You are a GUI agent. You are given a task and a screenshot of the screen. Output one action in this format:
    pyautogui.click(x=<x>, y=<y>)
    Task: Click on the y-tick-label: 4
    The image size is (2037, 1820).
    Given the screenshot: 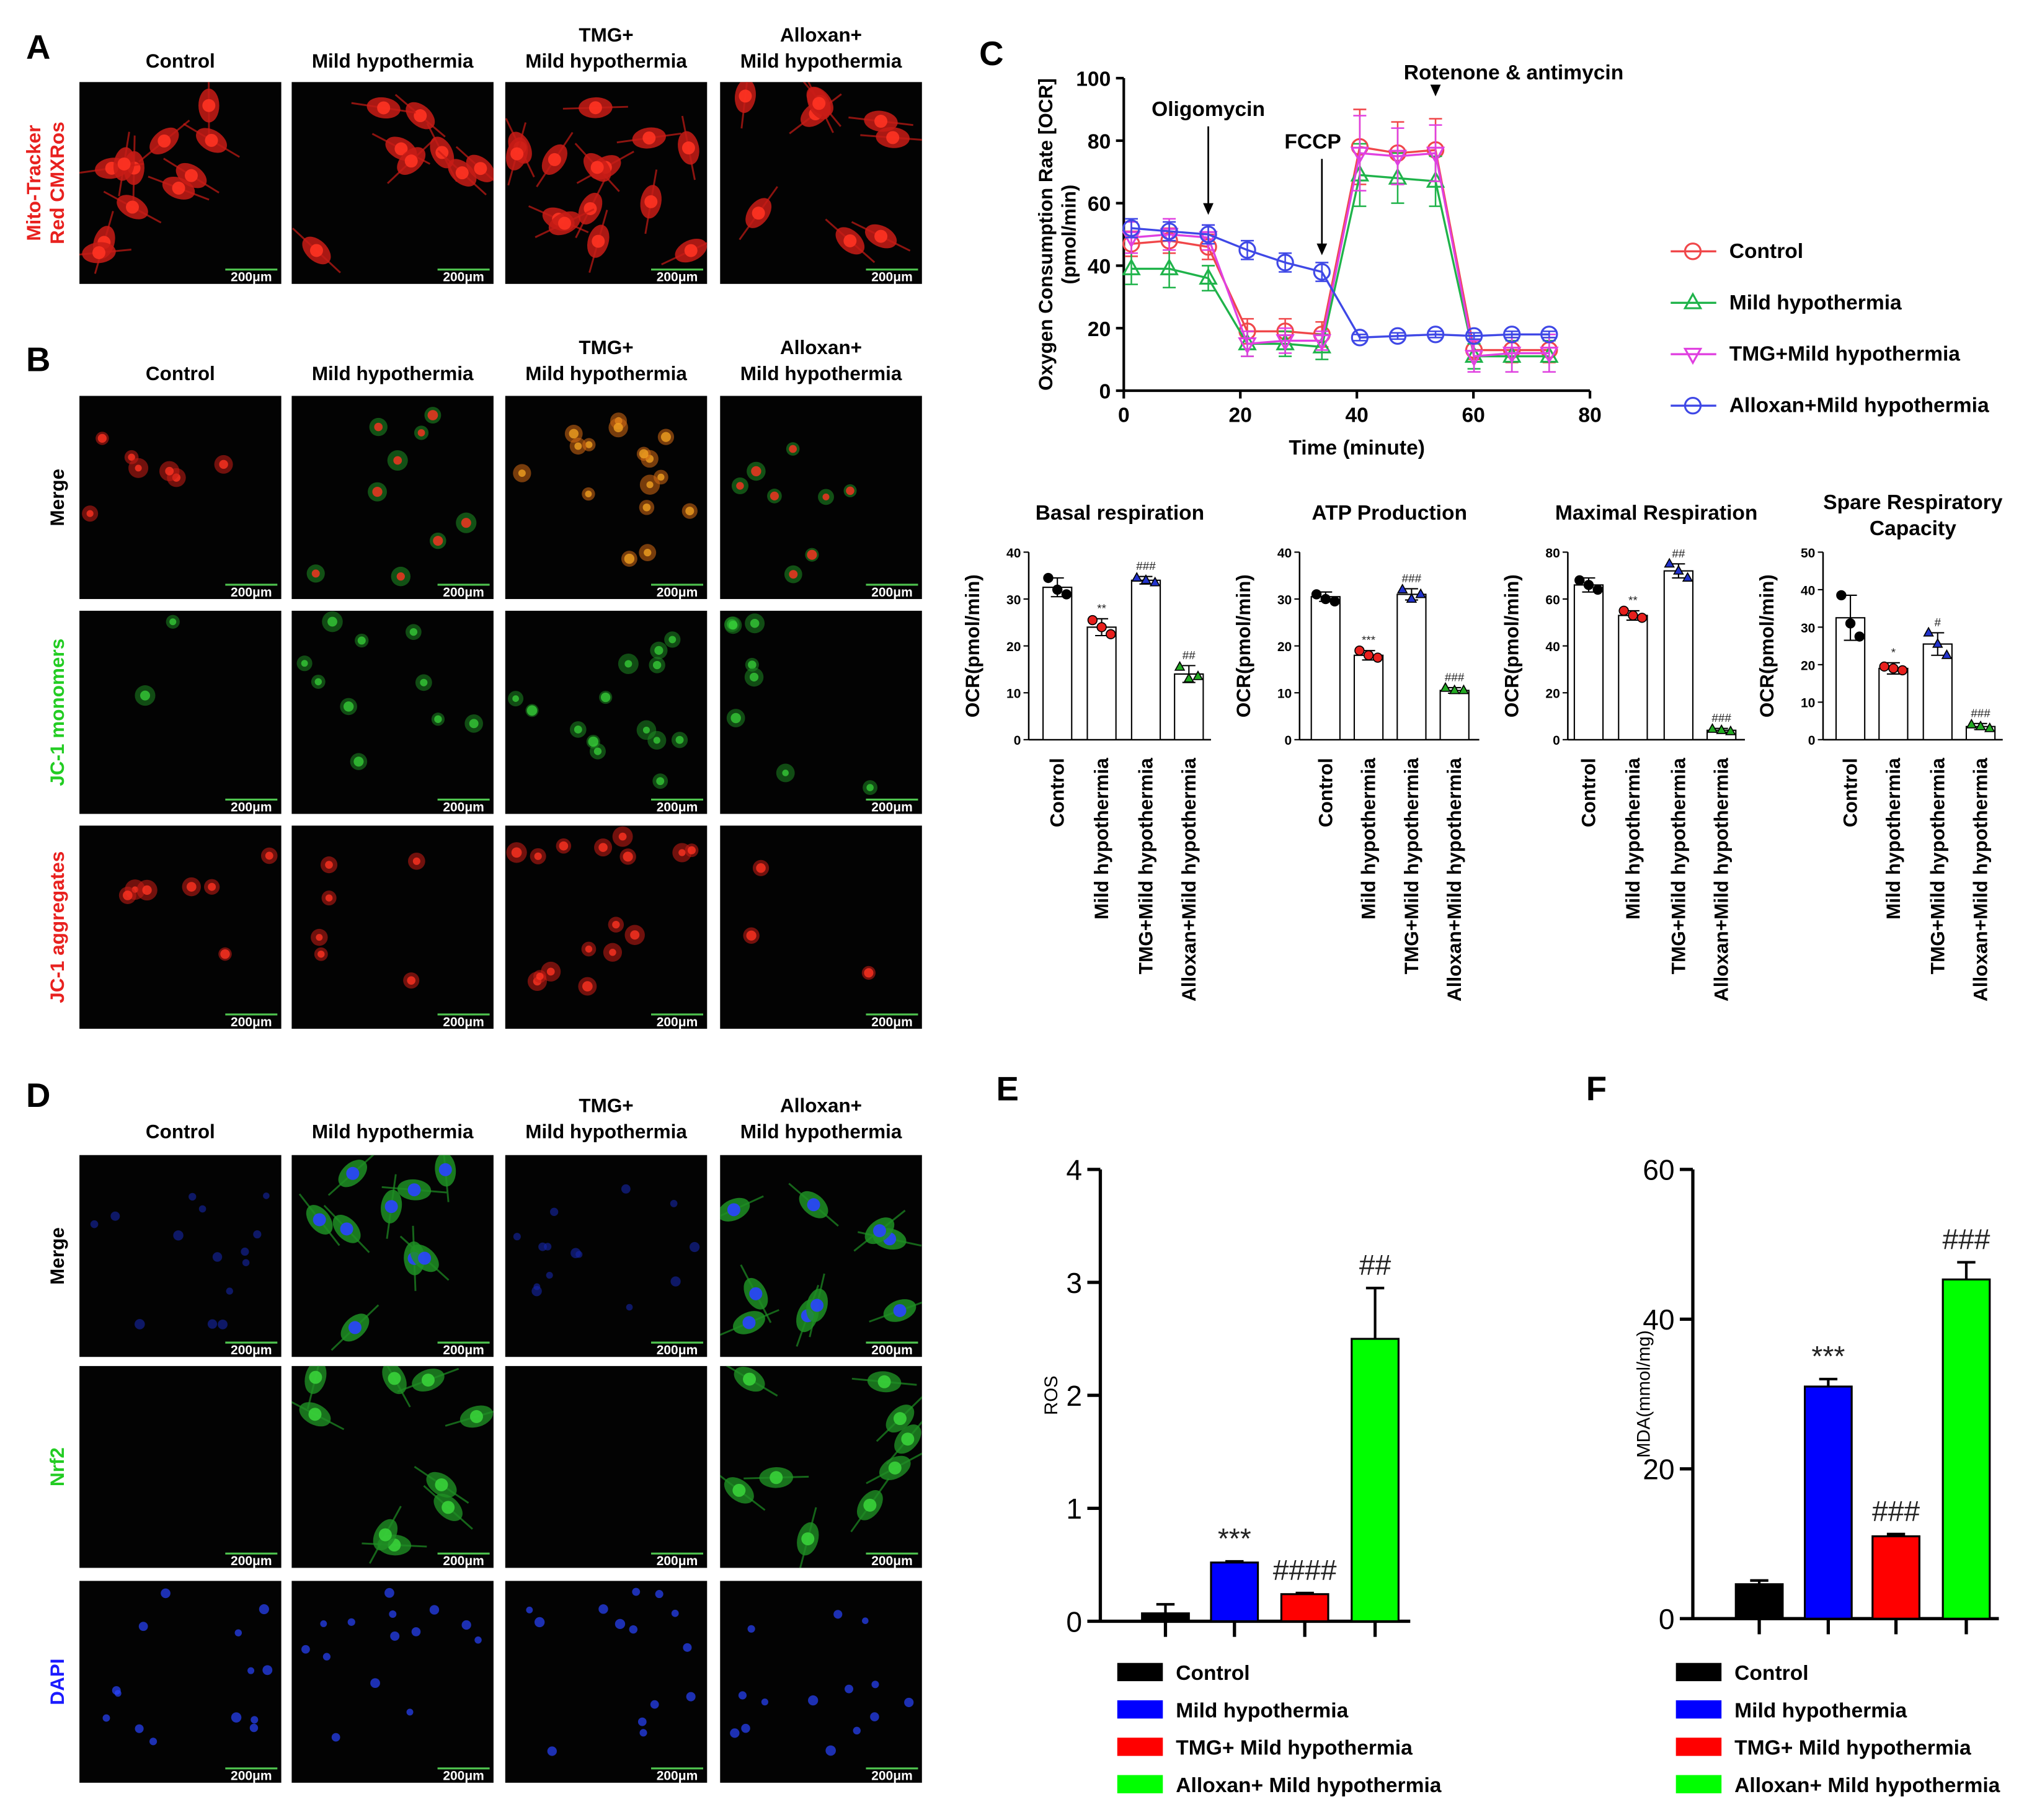 What is the action you would take?
    pyautogui.click(x=1074, y=1170)
    